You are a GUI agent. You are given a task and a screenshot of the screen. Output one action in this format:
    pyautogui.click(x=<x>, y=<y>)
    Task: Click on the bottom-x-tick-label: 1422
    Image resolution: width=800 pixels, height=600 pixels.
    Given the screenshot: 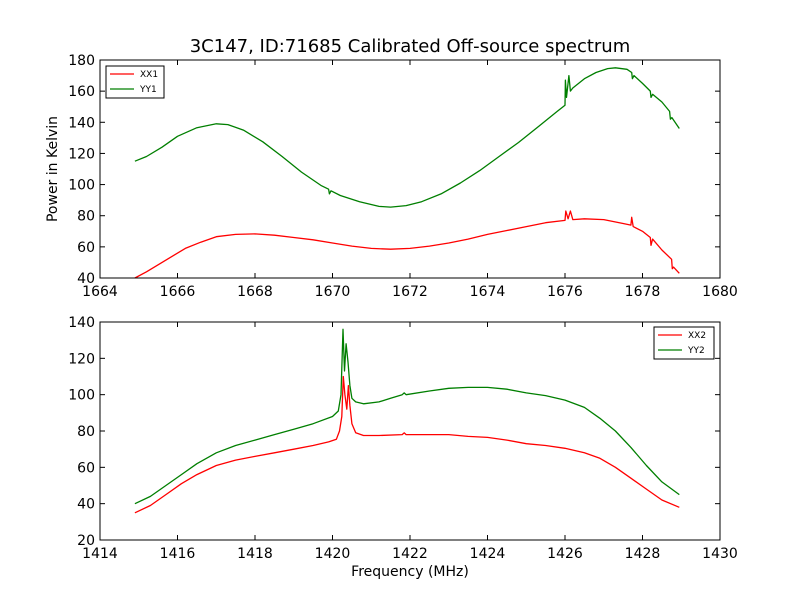 What is the action you would take?
    pyautogui.click(x=410, y=554)
    